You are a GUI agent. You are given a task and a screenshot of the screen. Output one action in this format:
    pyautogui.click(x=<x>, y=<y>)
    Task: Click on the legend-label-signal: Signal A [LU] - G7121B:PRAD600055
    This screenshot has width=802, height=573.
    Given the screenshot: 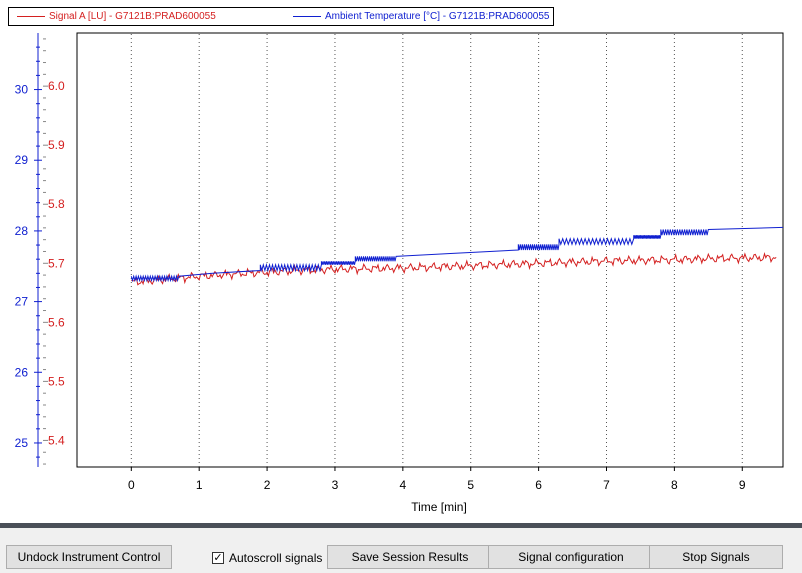 What is the action you would take?
    pyautogui.click(x=132, y=16)
    